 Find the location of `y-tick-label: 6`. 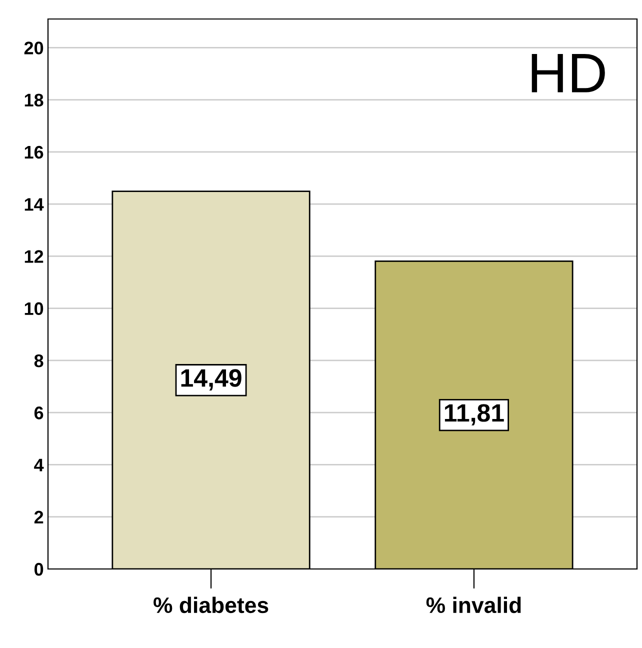

y-tick-label: 6 is located at coordinates (39, 413).